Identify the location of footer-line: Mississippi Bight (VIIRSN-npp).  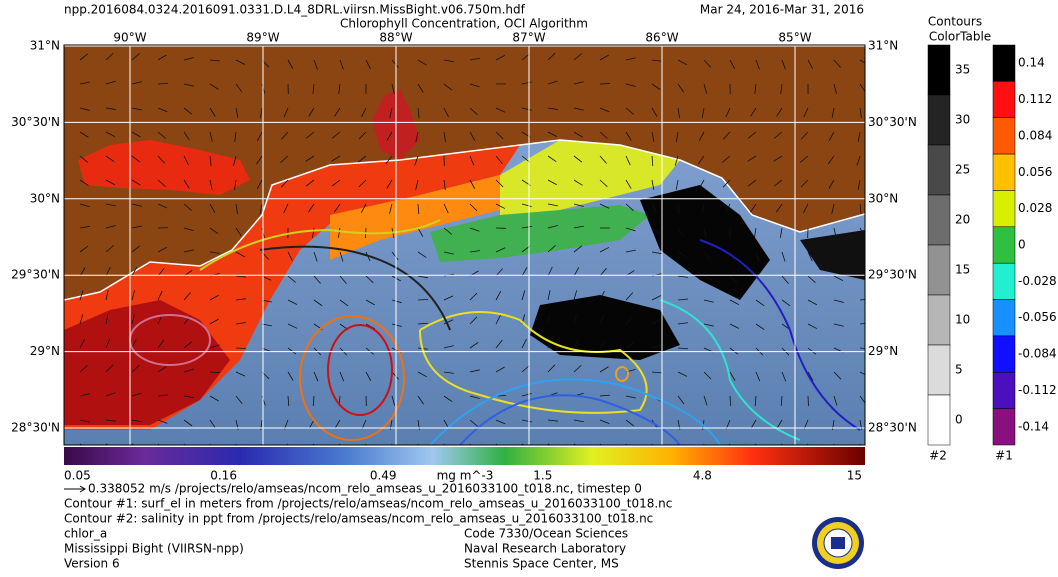
(154, 549).